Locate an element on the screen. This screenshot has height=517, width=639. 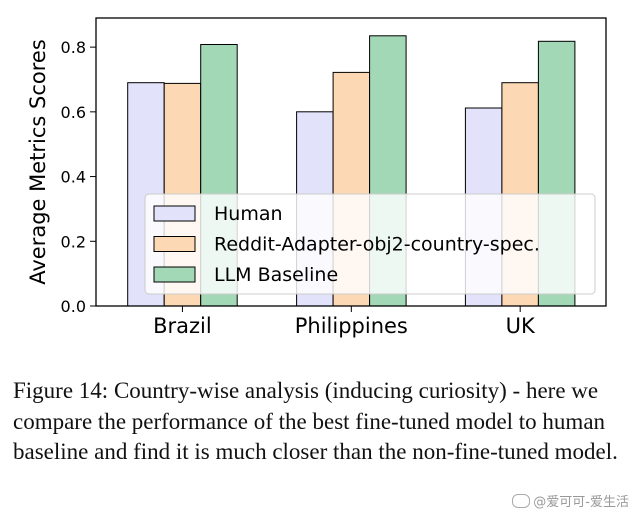
x-ticks-group: Brazil Philippines UK is located at coordinates (344, 322).